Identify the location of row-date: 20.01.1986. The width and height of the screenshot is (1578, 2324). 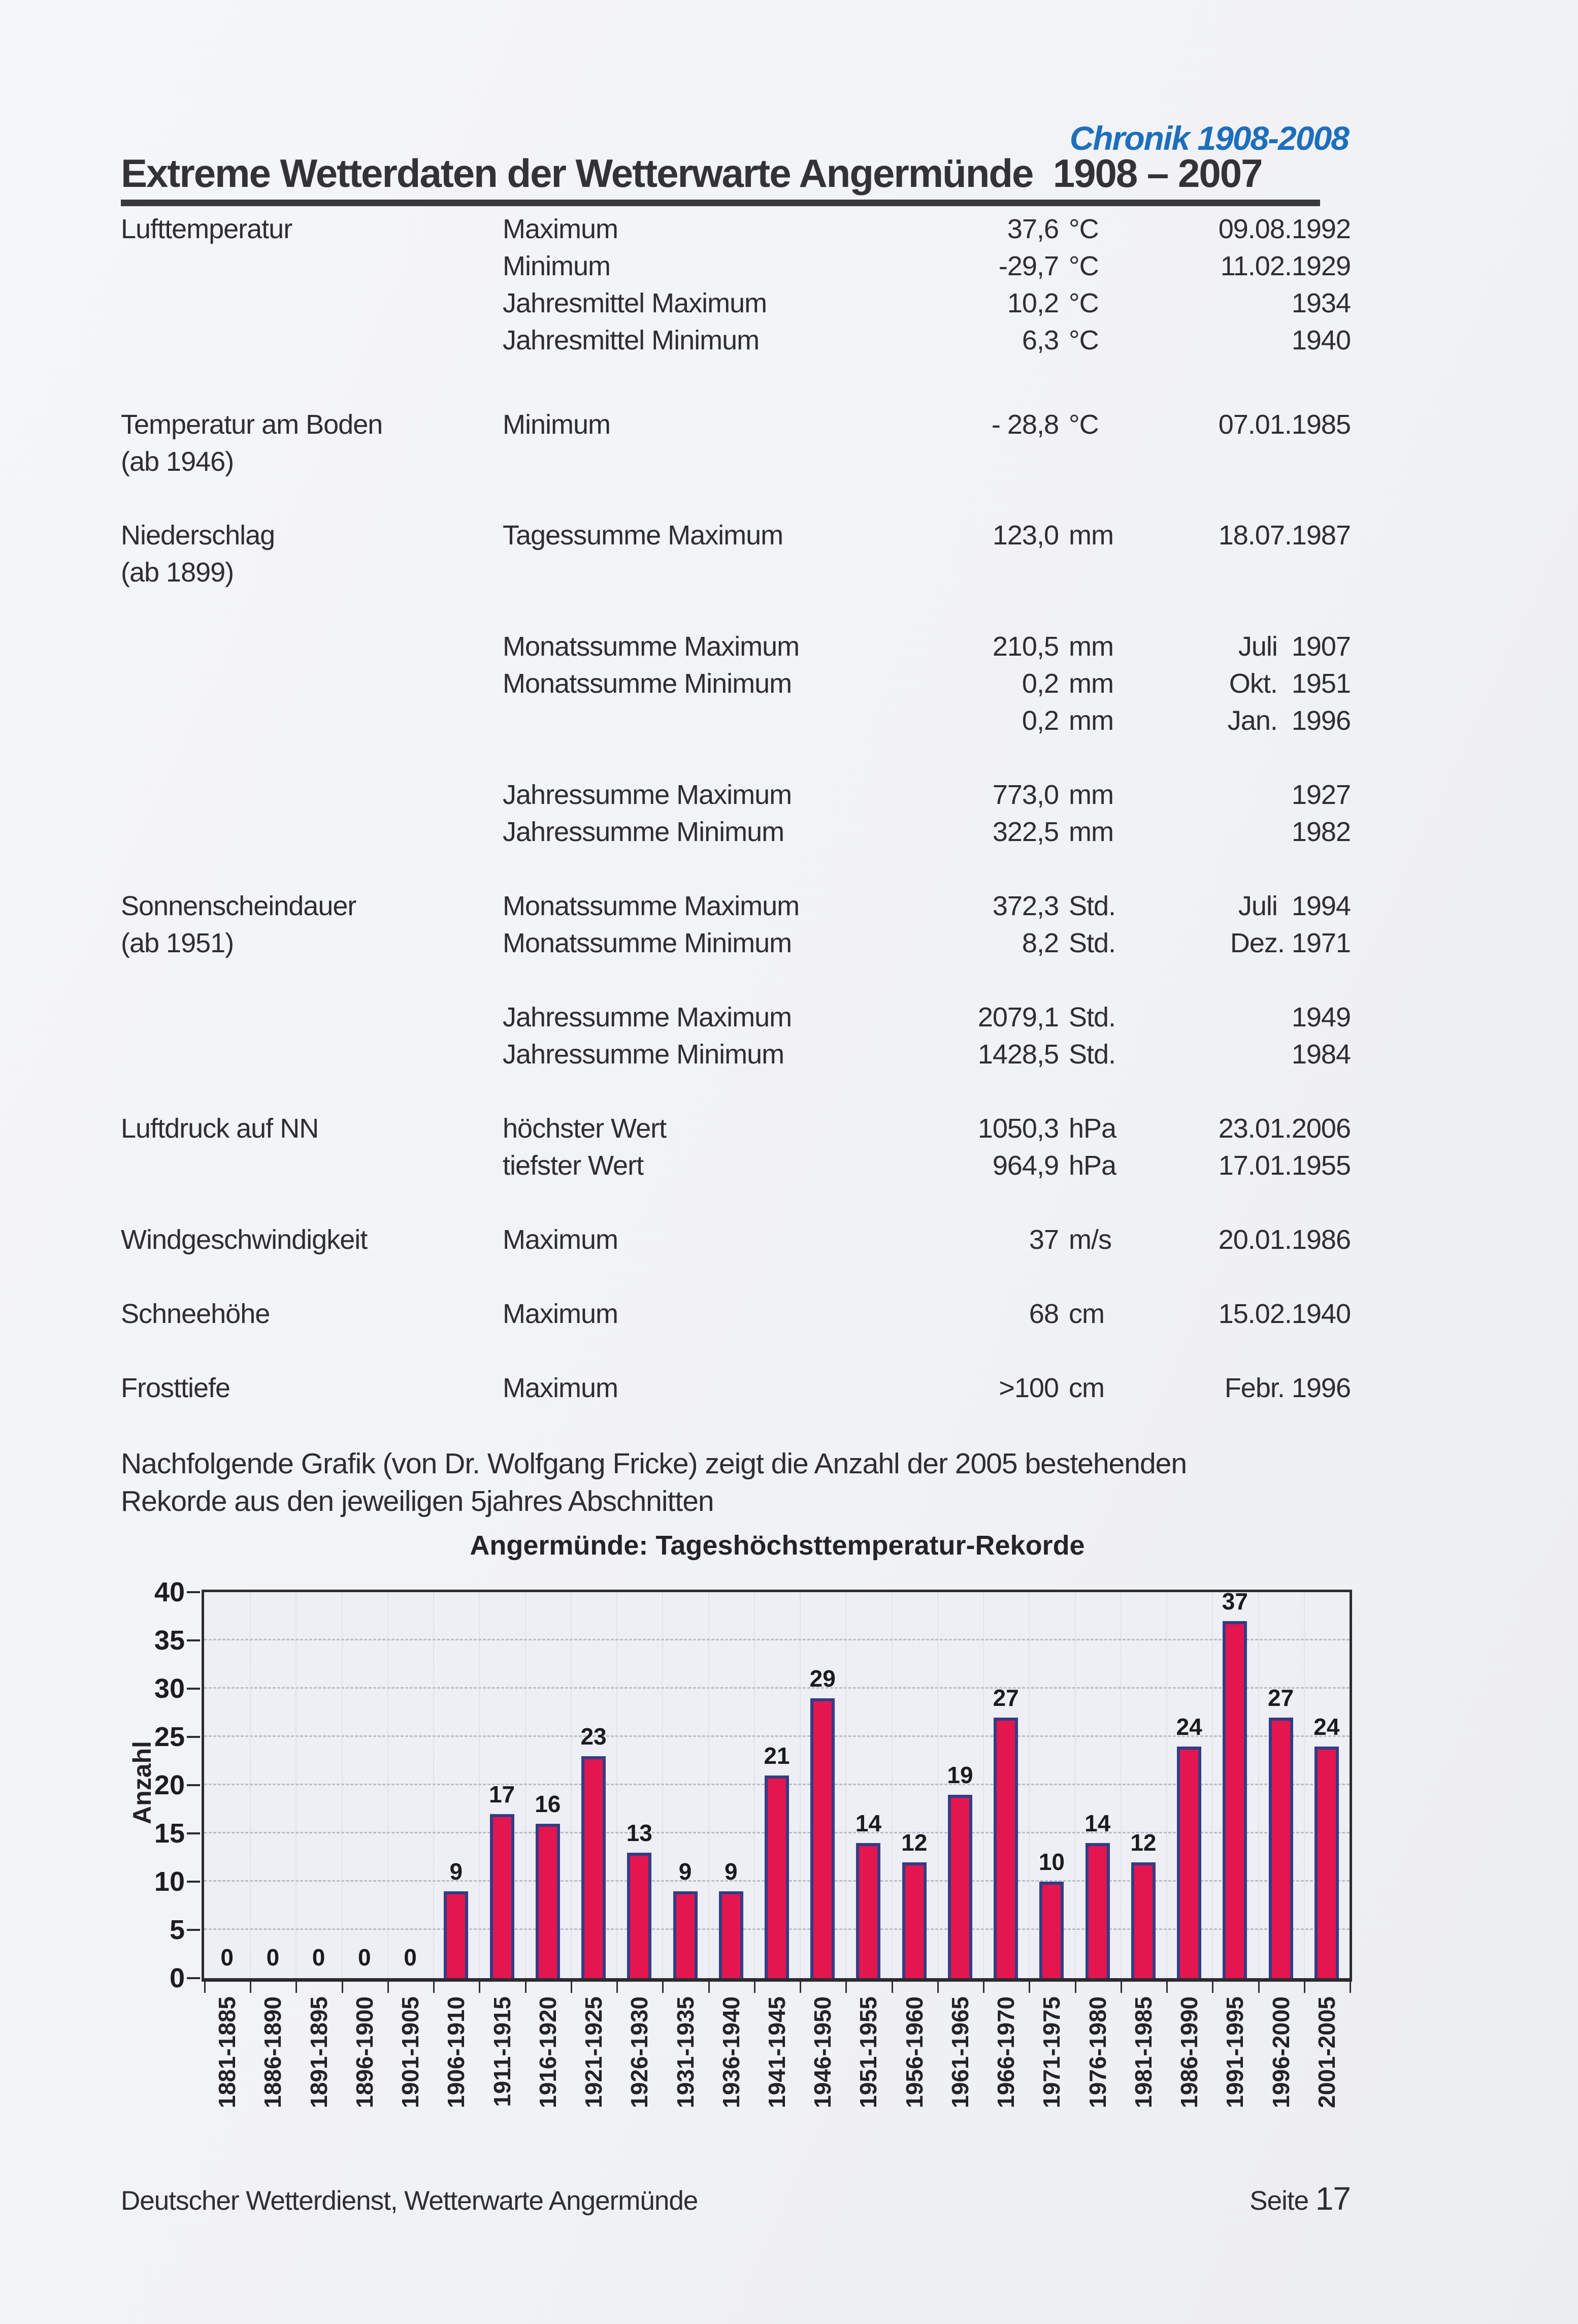
(1284, 1240).